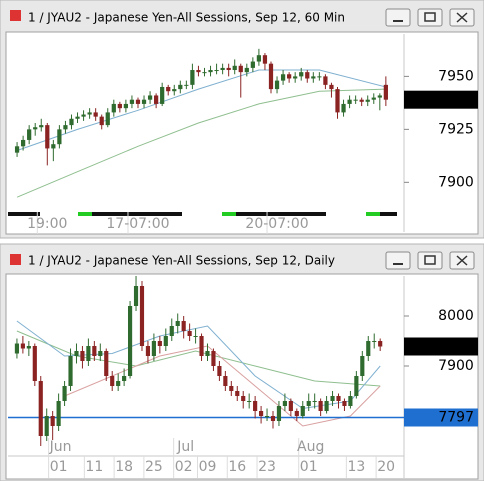 The width and height of the screenshot is (484, 481). I want to click on y-tick-label: 7900, so click(456, 182).